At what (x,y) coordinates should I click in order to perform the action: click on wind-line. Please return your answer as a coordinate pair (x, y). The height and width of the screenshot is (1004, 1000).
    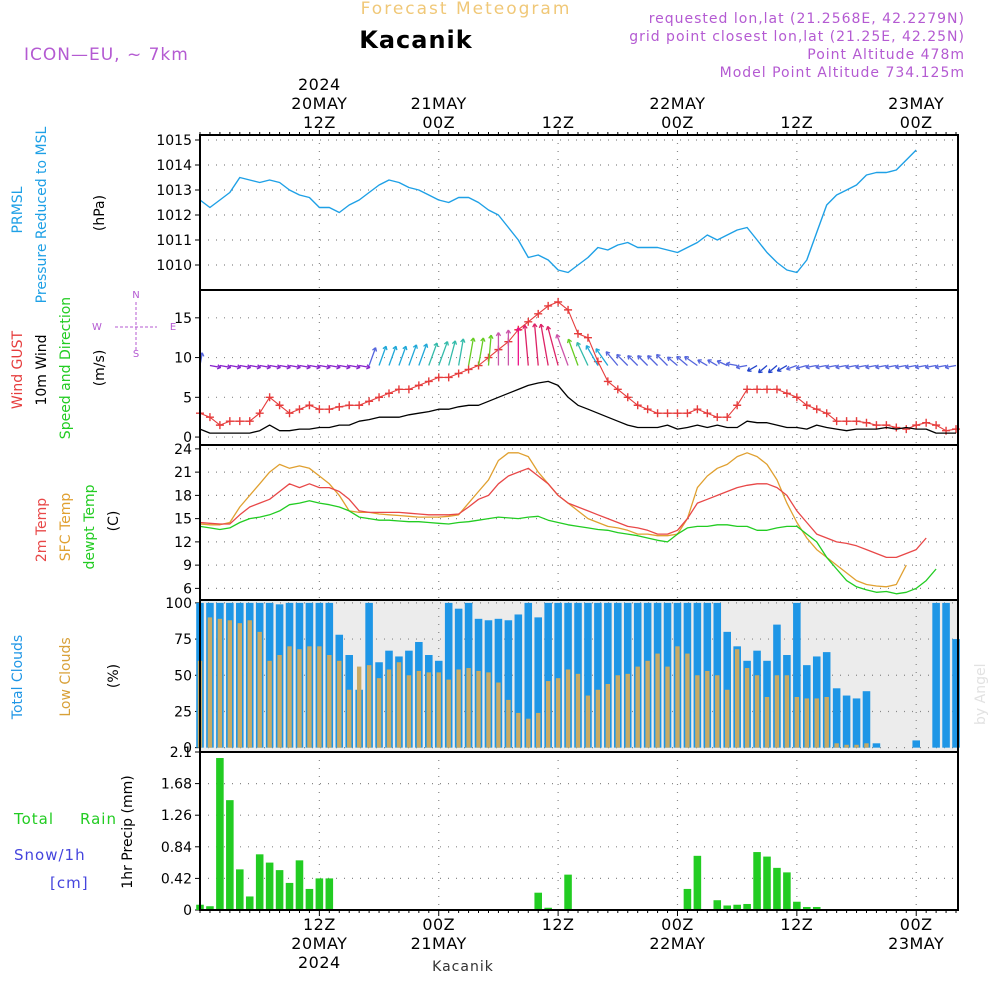
    Looking at the image, I should click on (577, 407).